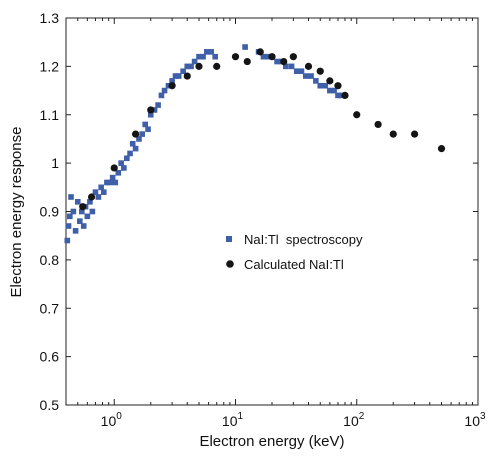 The height and width of the screenshot is (457, 502). I want to click on y-tick-label: 0.6, so click(50, 357).